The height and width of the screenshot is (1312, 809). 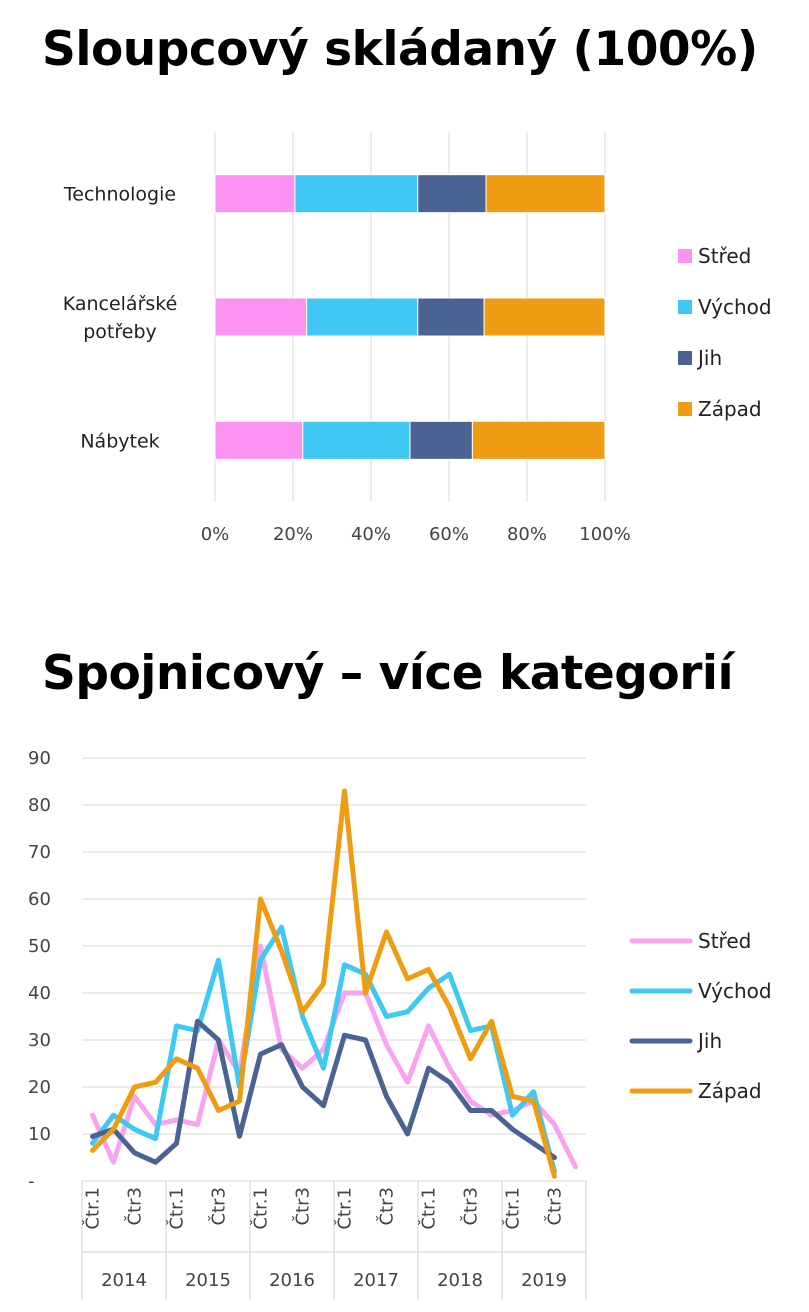 What do you see at coordinates (292, 1280) in the screenshot?
I see `year-label: 2016` at bounding box center [292, 1280].